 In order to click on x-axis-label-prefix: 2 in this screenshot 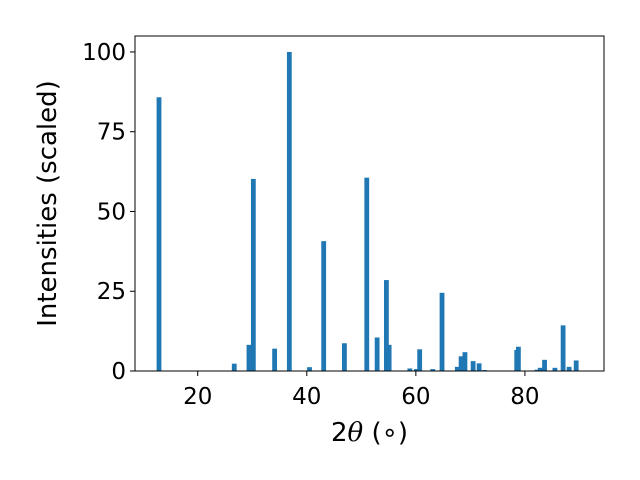, I will do `click(339, 433)`.